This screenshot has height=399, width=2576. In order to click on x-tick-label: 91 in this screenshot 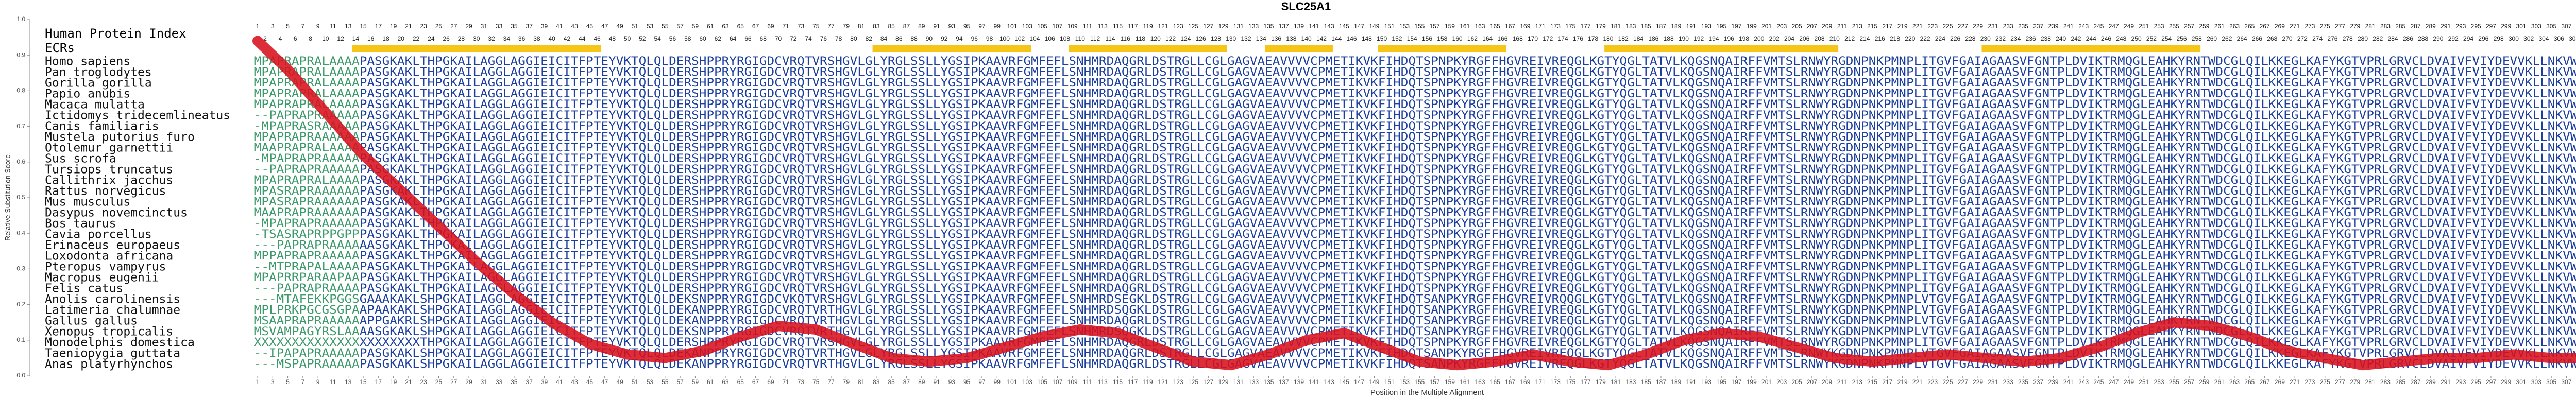, I will do `click(936, 382)`.